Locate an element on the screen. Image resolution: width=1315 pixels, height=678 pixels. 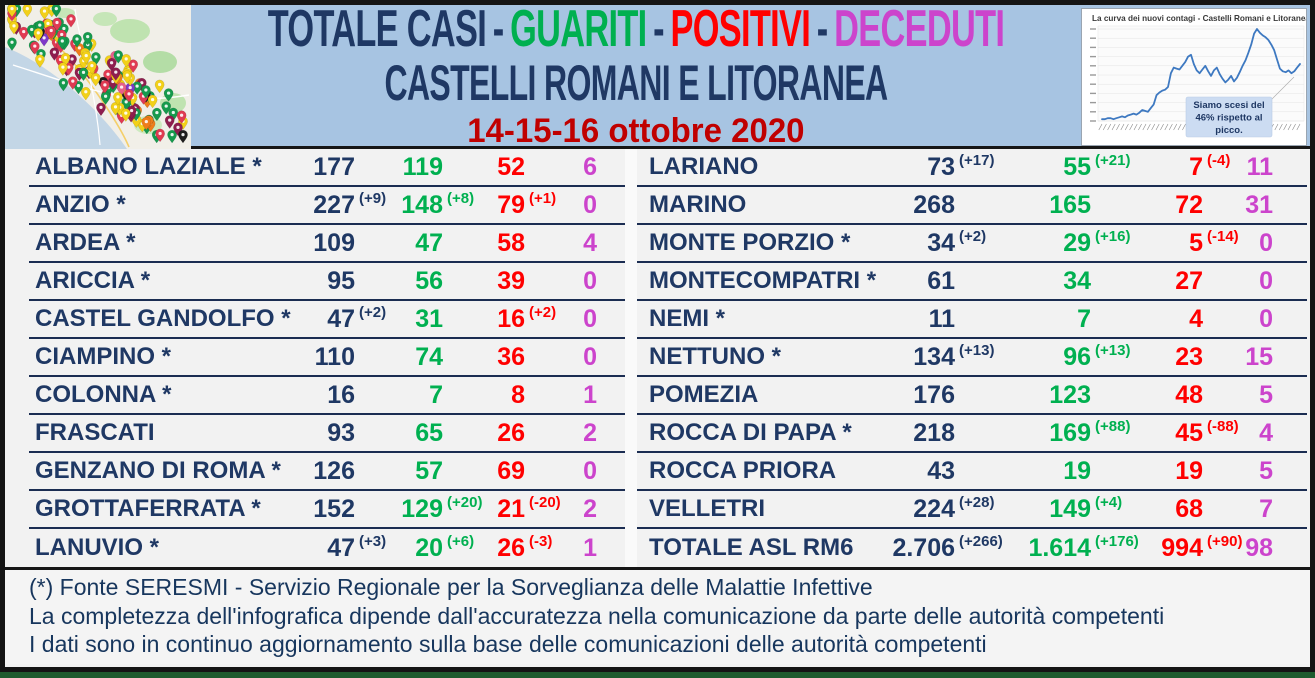
table-row: MONTE PORZIO * 34 (+2) 29 (+16) 5 (-14) 0 is located at coordinates (972, 244).